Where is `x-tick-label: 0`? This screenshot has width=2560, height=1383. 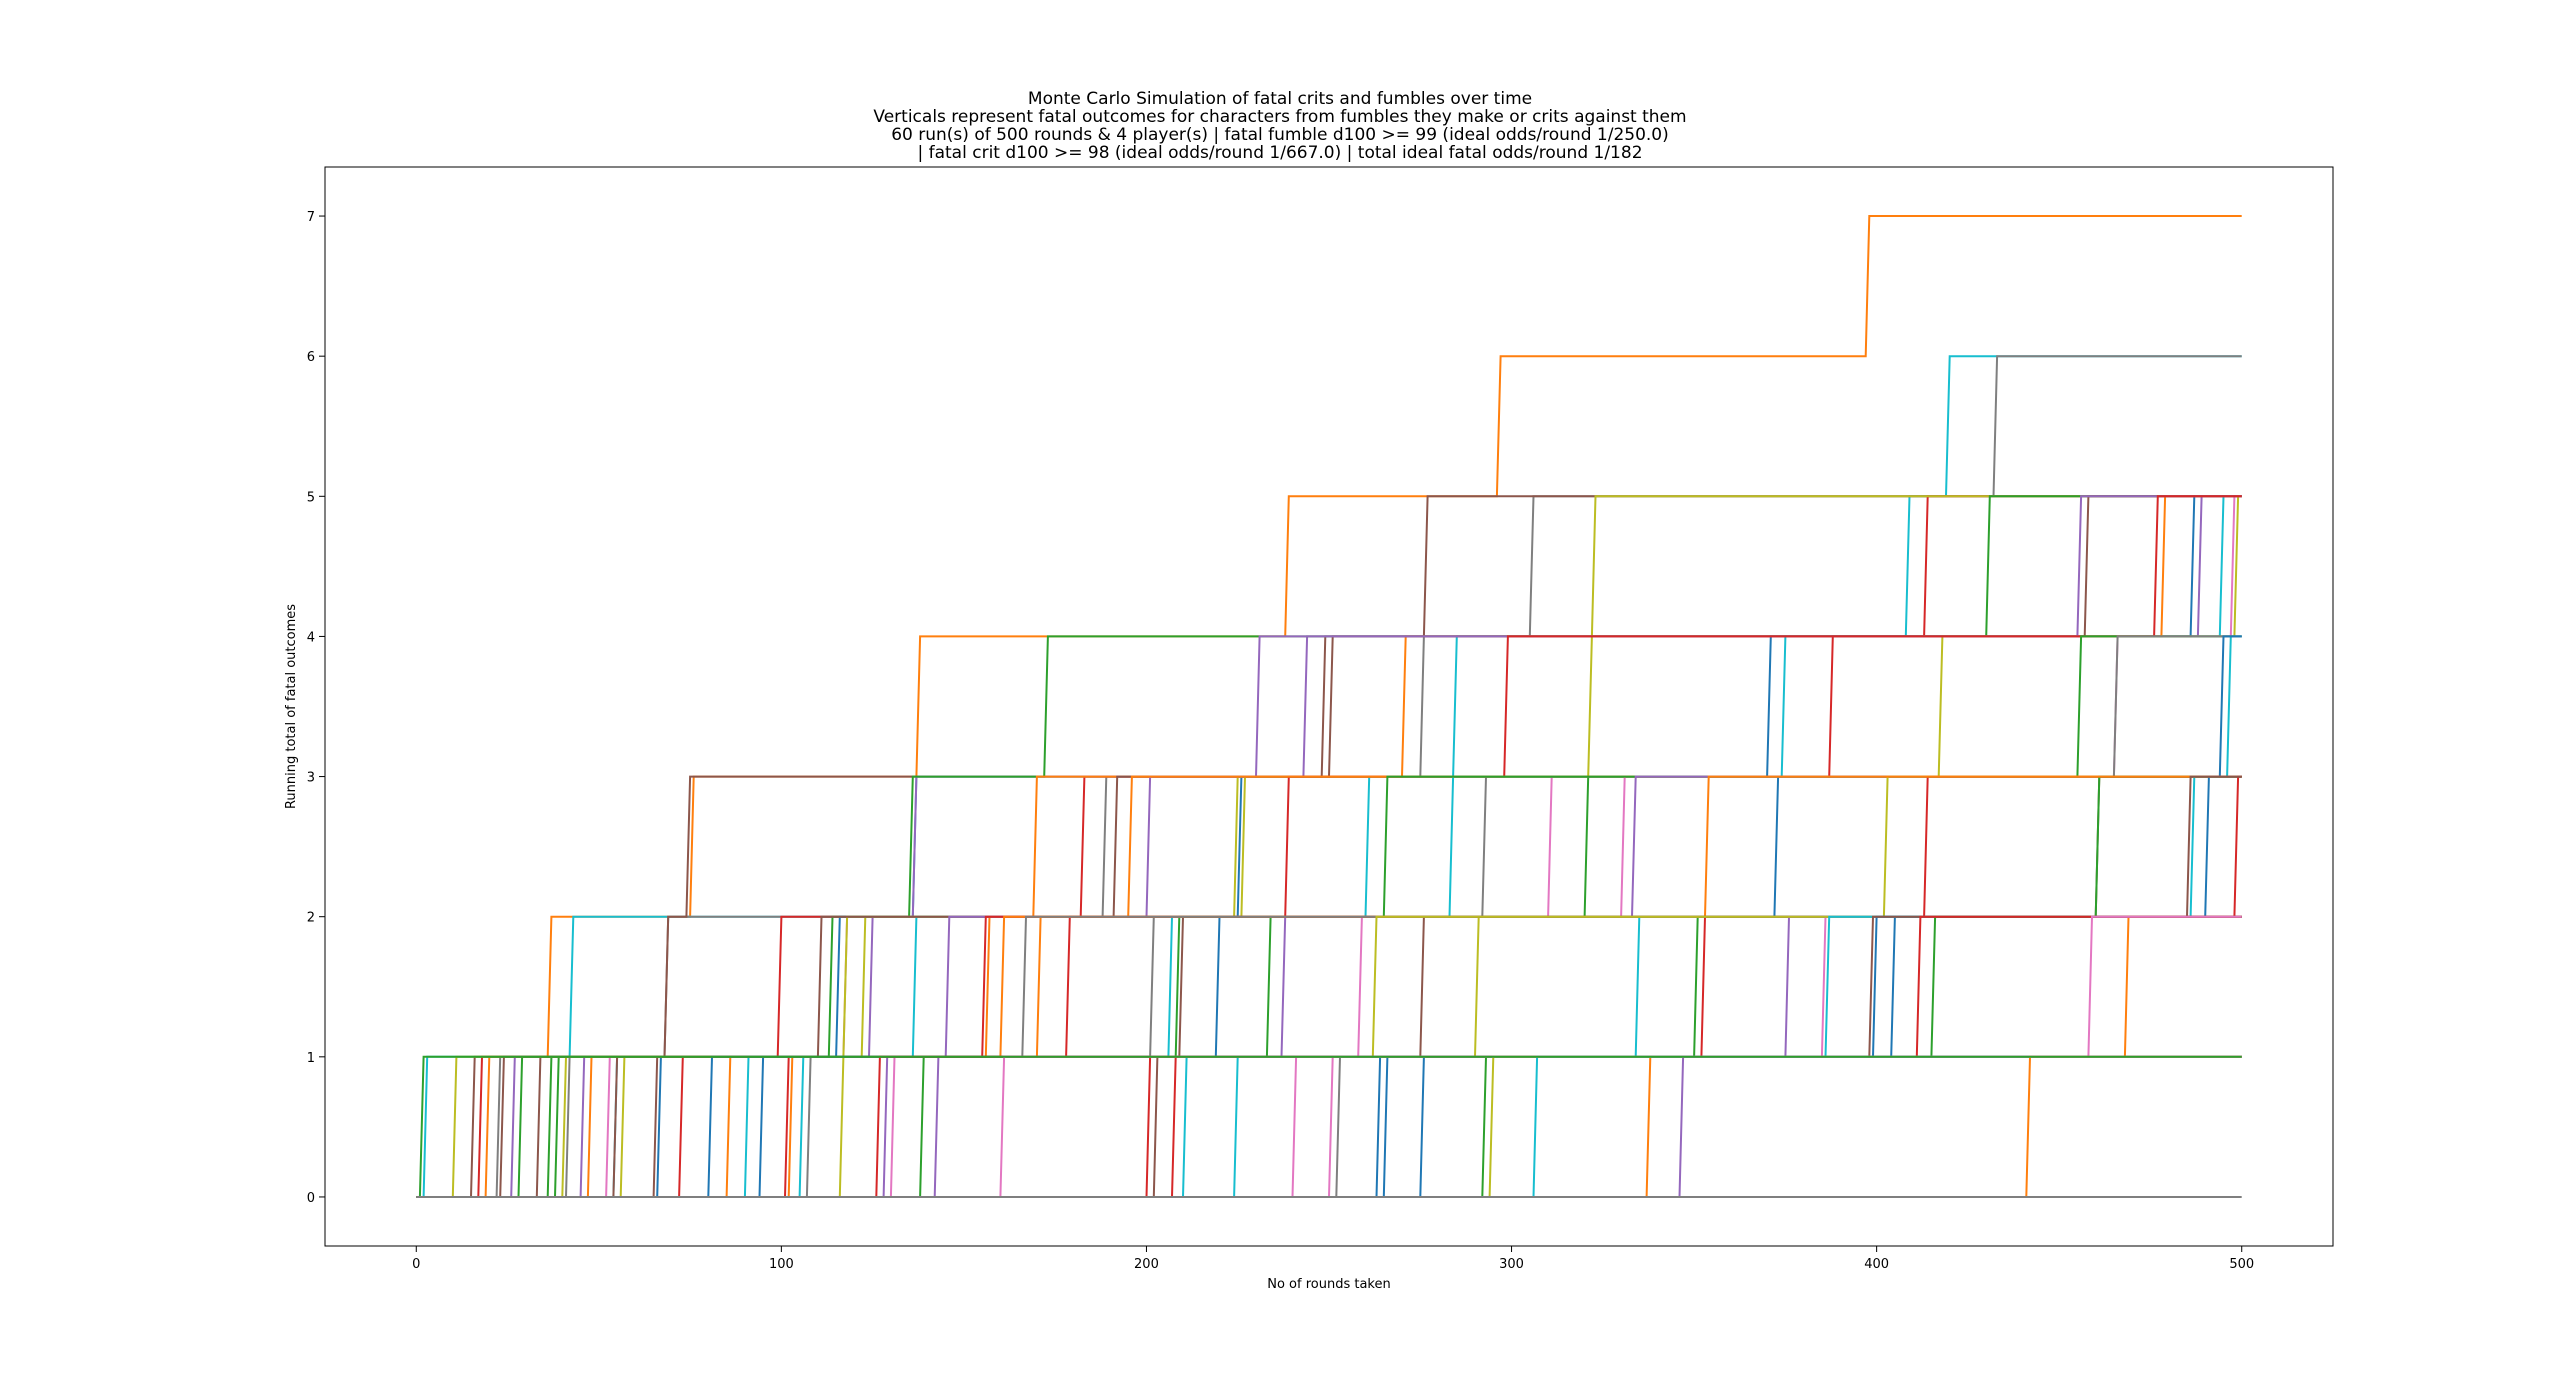 x-tick-label: 0 is located at coordinates (416, 1264).